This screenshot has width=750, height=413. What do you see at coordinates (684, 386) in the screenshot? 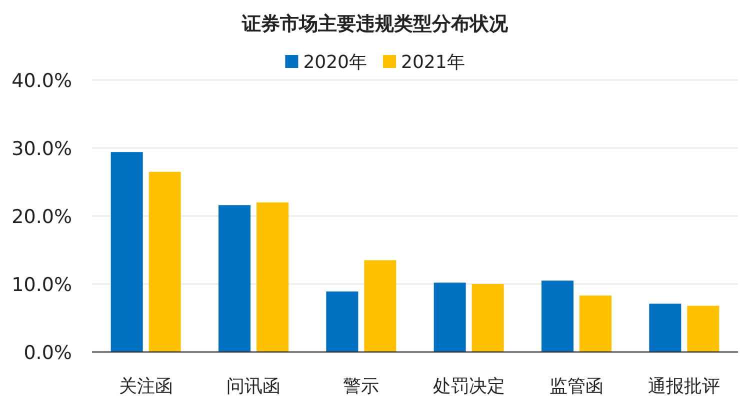
I see `x-tick-label: 通报批评` at bounding box center [684, 386].